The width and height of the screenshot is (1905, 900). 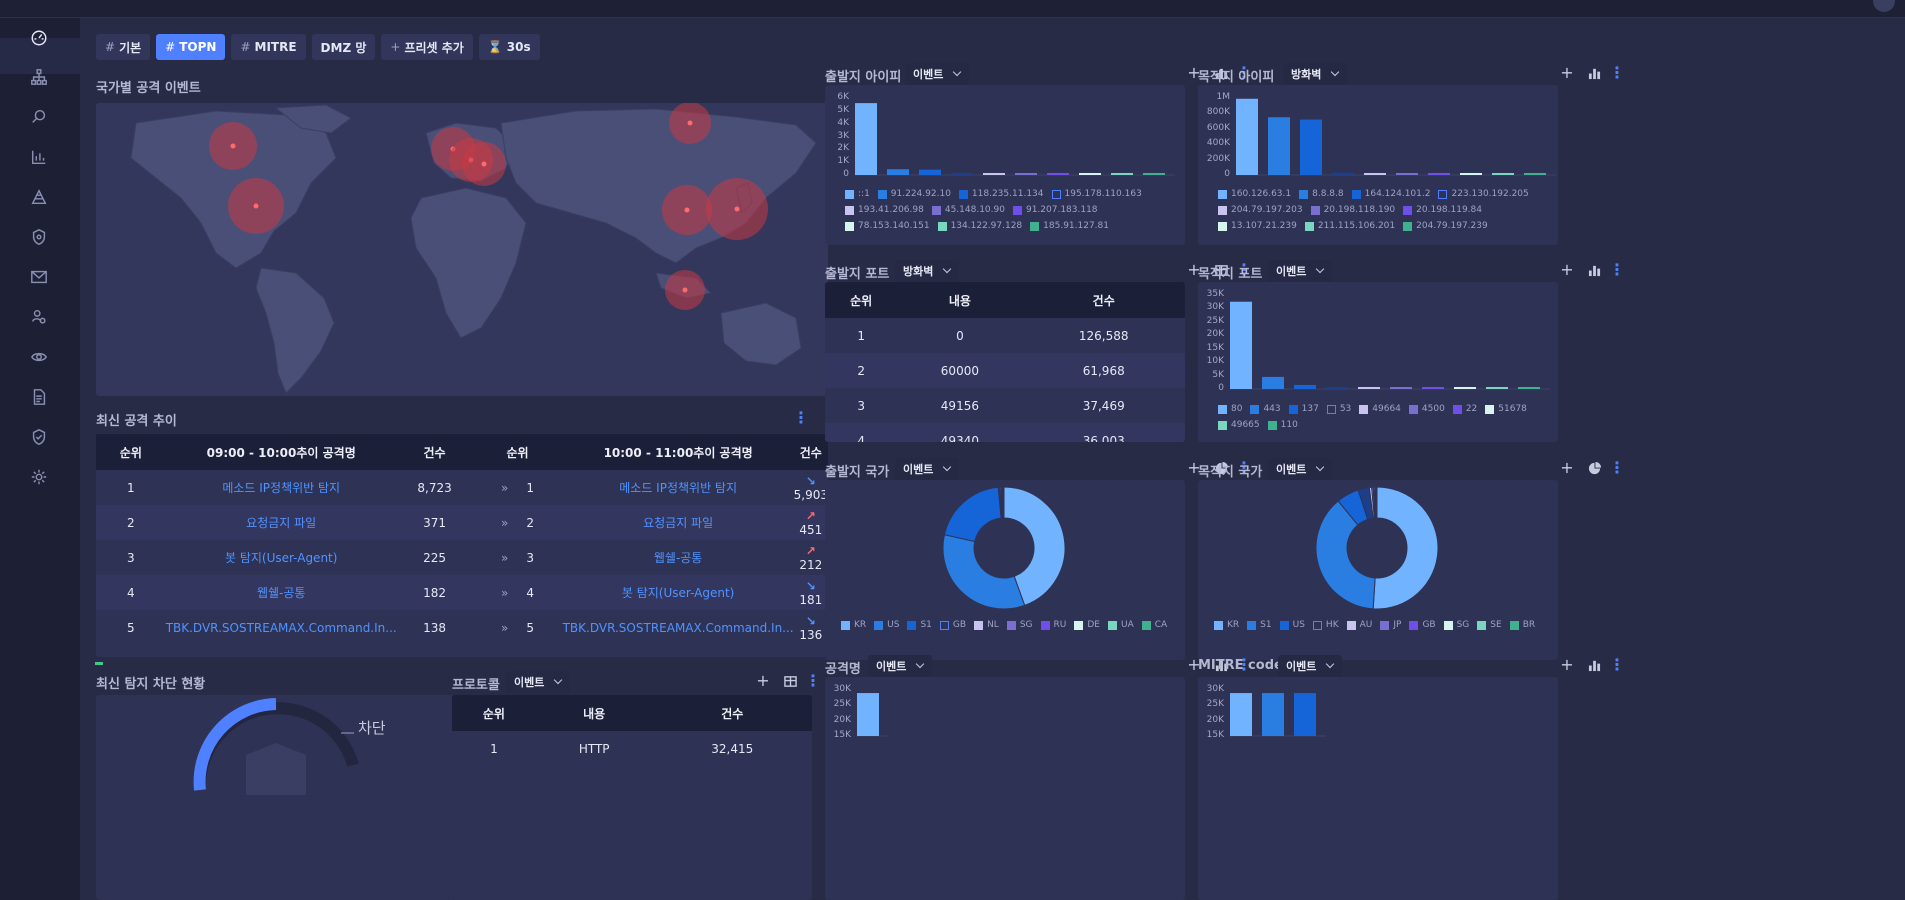 What do you see at coordinates (39, 77) in the screenshot?
I see `hierarchy-icon` at bounding box center [39, 77].